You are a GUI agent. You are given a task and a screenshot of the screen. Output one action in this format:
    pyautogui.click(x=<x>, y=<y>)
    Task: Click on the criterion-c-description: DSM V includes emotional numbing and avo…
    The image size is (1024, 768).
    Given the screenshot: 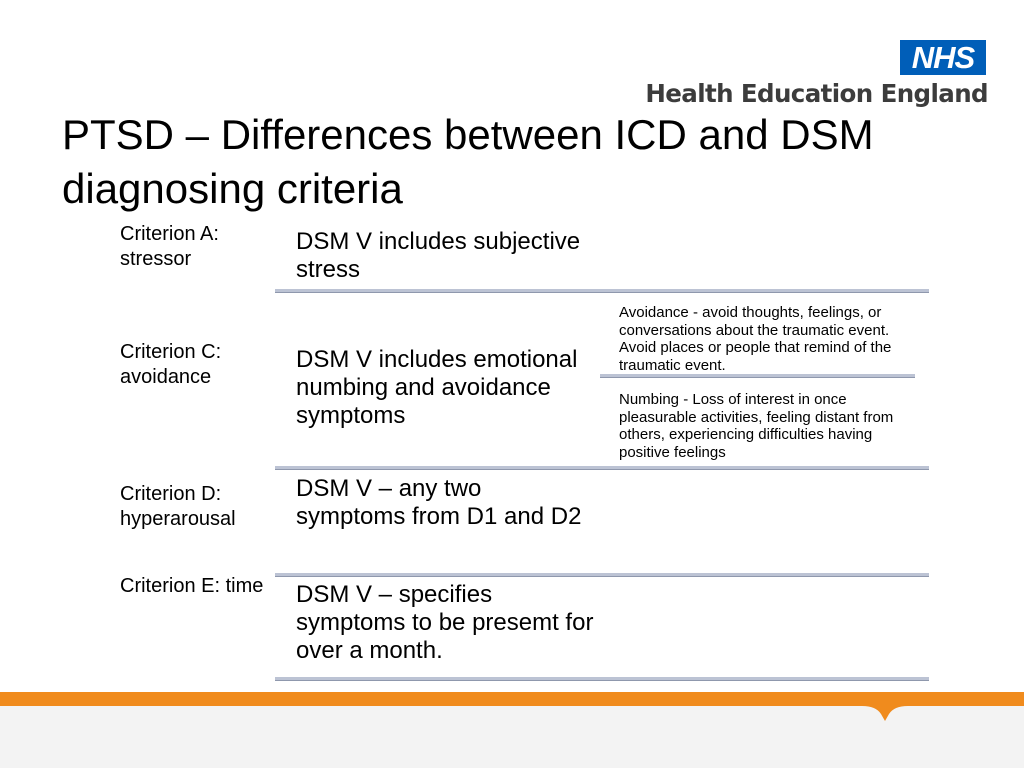 What is the action you would take?
    pyautogui.click(x=437, y=387)
    